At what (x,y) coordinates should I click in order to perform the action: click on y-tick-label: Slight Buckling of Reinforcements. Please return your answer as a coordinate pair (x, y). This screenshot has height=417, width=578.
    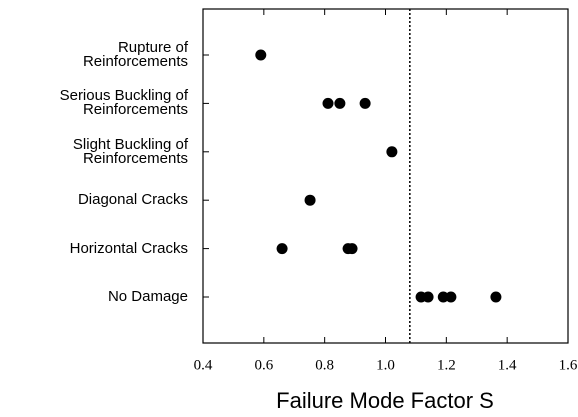
    Looking at the image, I should click on (130, 151).